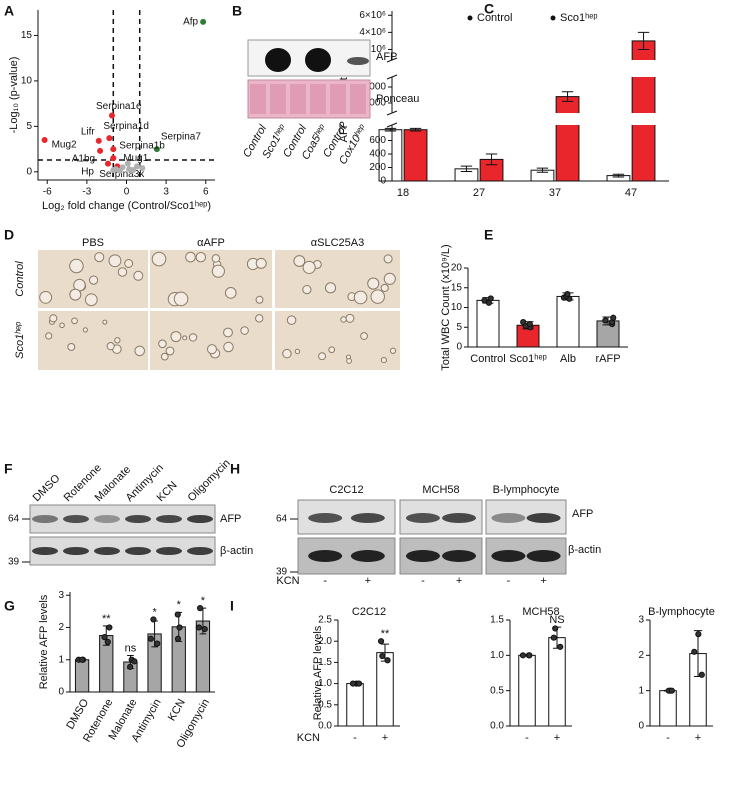 Image resolution: width=743 pixels, height=797 pixels. I want to click on y-tick-label: 3, so click(641, 620).